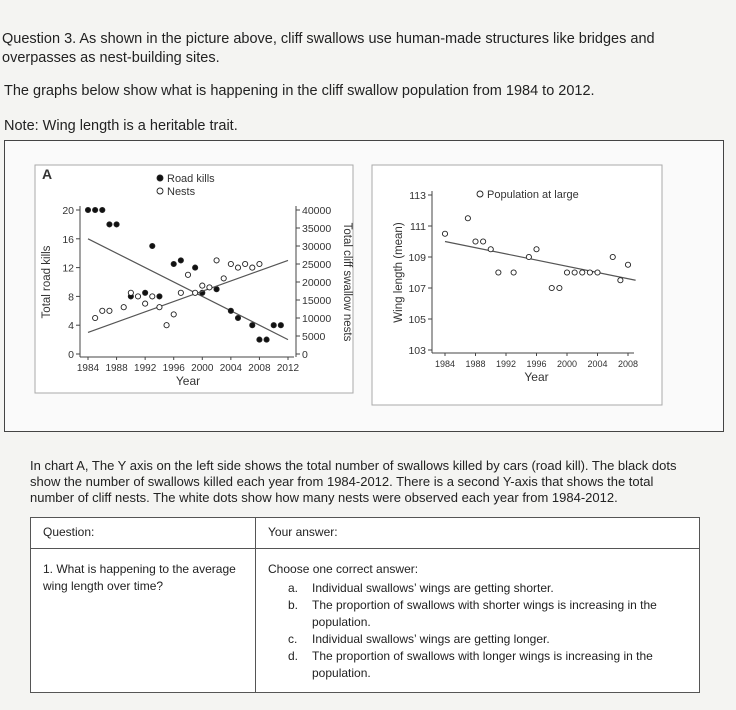  I want to click on legend-label: Road kills, so click(191, 179).